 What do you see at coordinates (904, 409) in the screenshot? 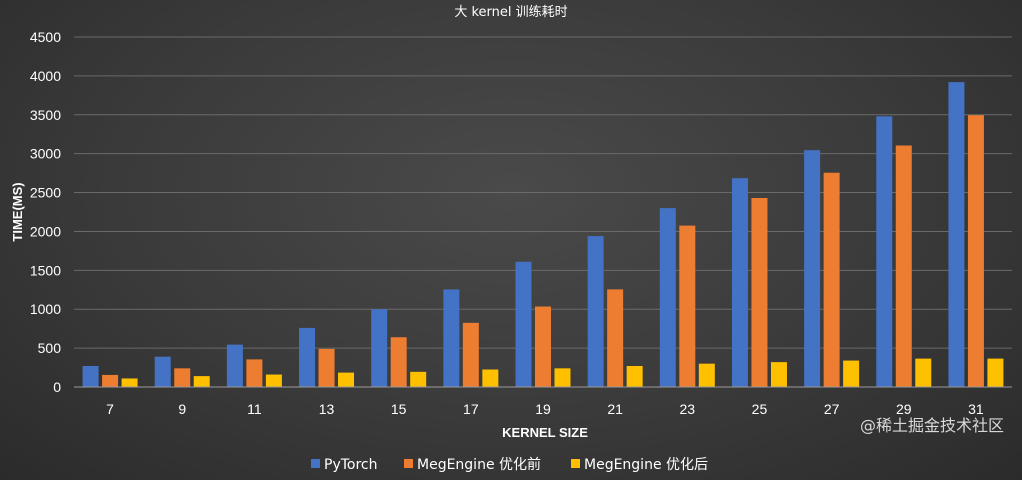
I see `x-tick-label: 29` at bounding box center [904, 409].